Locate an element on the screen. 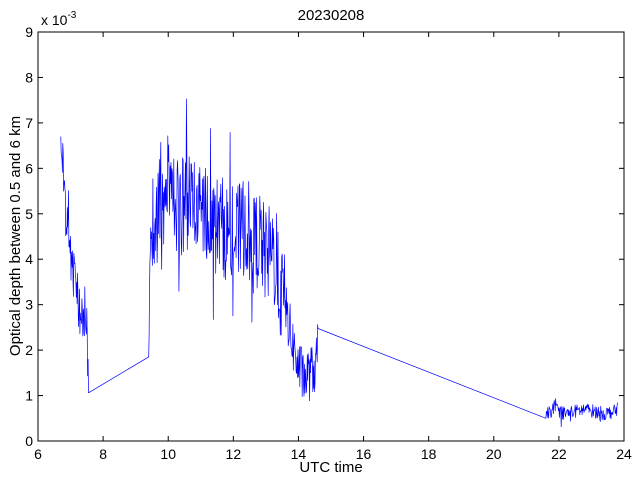  y-multiplier: x 10-3 is located at coordinates (59, 19).